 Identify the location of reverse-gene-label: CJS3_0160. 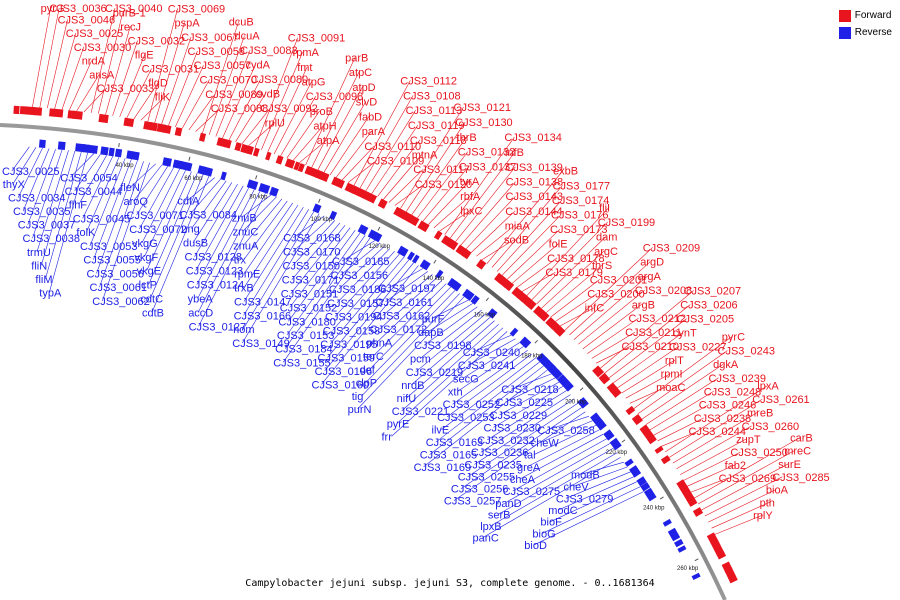
(341, 385).